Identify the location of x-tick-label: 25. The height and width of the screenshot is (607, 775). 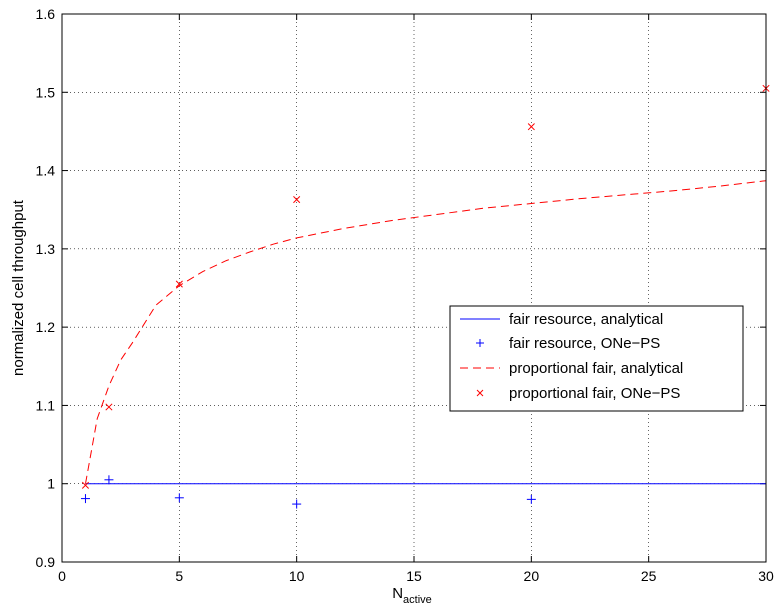
(649, 576).